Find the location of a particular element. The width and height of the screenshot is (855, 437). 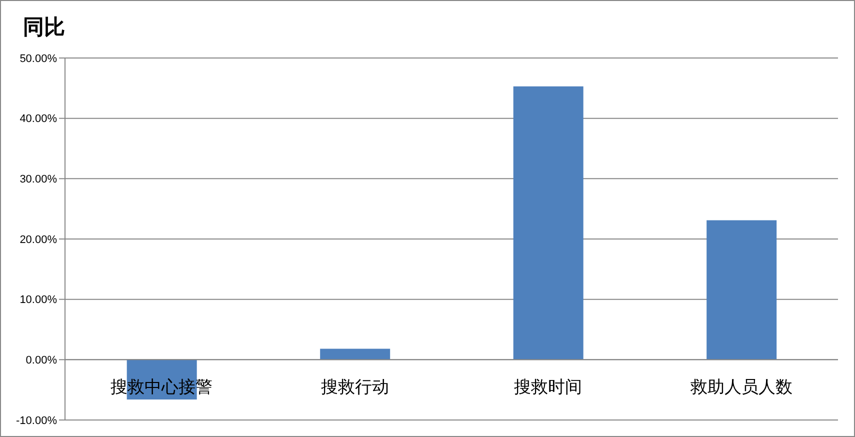

x-tick-label: 搜救时间 is located at coordinates (548, 388).